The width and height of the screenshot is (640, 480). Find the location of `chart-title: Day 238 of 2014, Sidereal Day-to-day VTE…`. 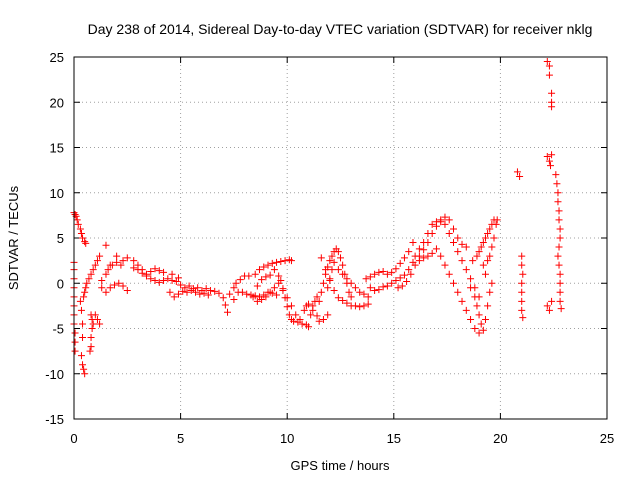

chart-title: Day 238 of 2014, Sidereal Day-to-day VTE… is located at coordinates (340, 29).